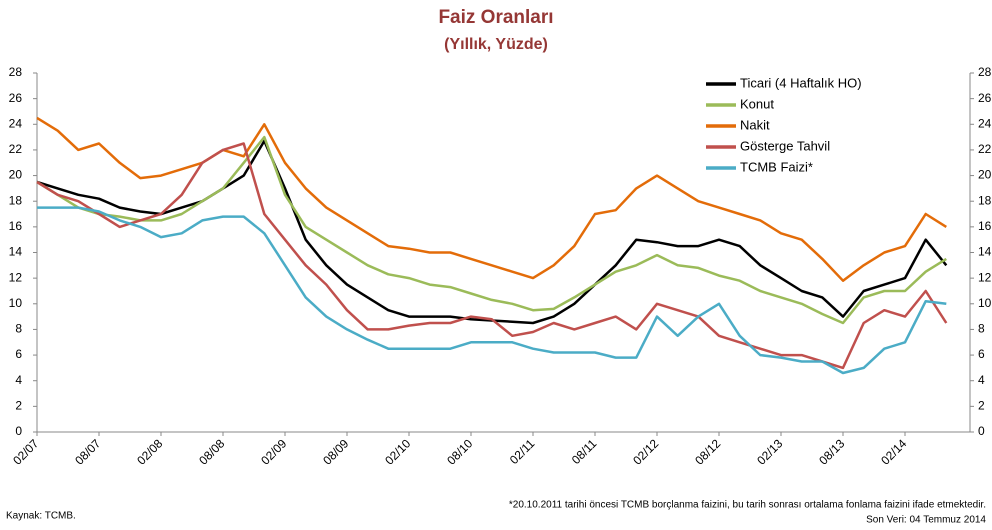 The width and height of the screenshot is (992, 530). I want to click on y-tick-label: 26, so click(16, 98).